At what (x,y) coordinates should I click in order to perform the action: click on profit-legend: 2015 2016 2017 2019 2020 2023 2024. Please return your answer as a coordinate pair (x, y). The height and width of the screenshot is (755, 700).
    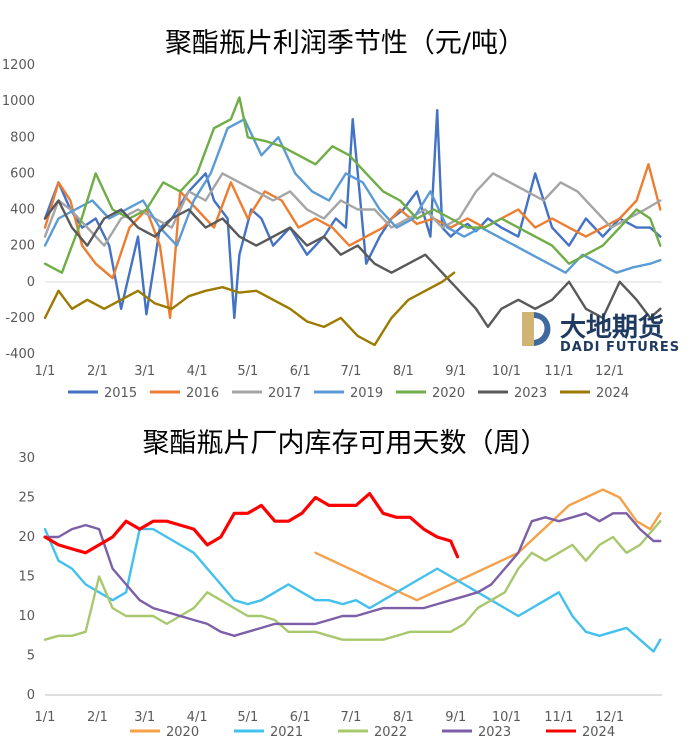
    Looking at the image, I should click on (348, 393).